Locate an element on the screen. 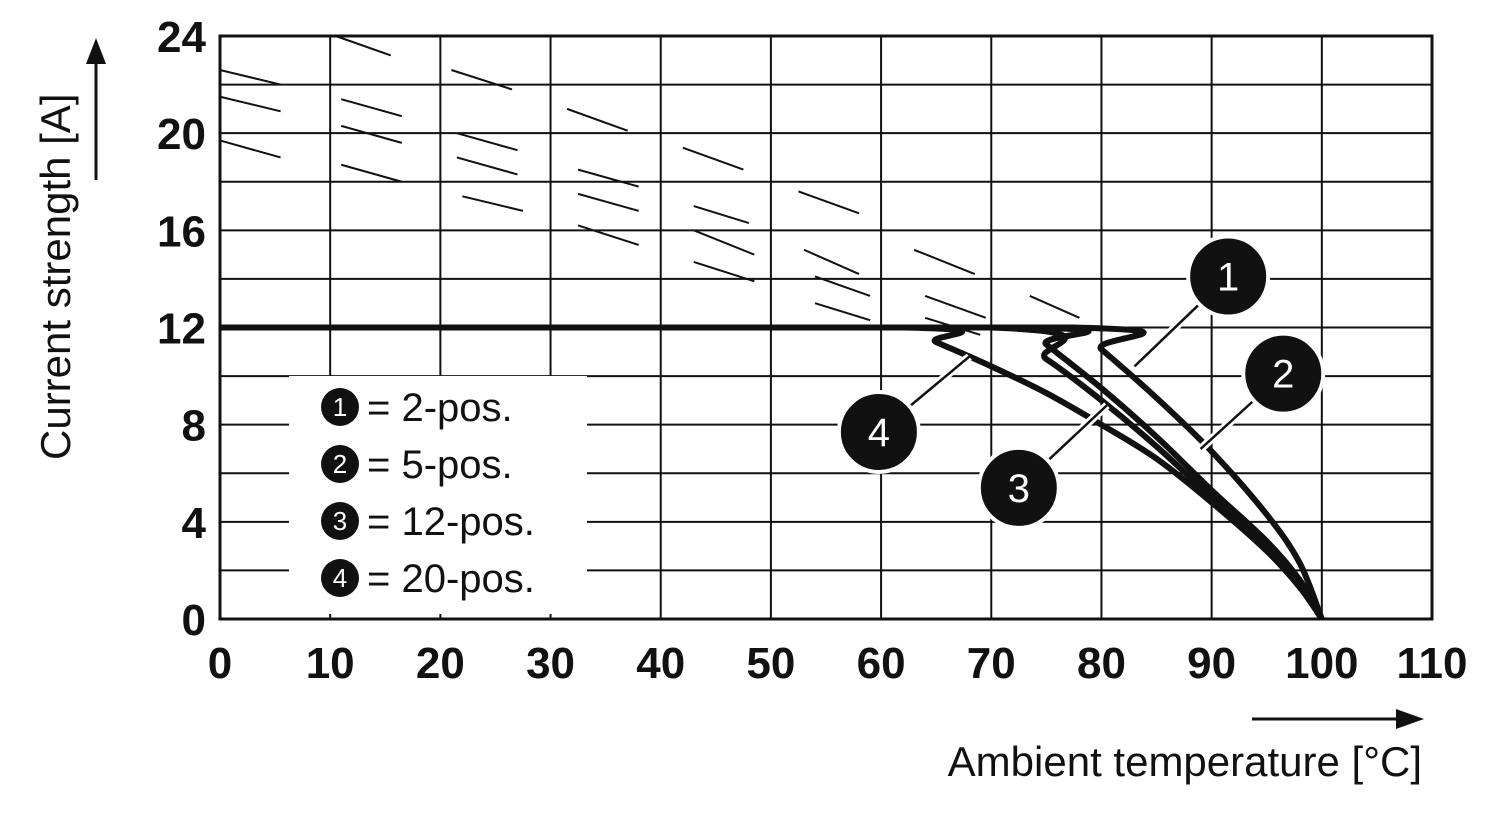 Image resolution: width=1500 pixels, height=820 pixels. callout-number: 1 is located at coordinates (1228, 277).